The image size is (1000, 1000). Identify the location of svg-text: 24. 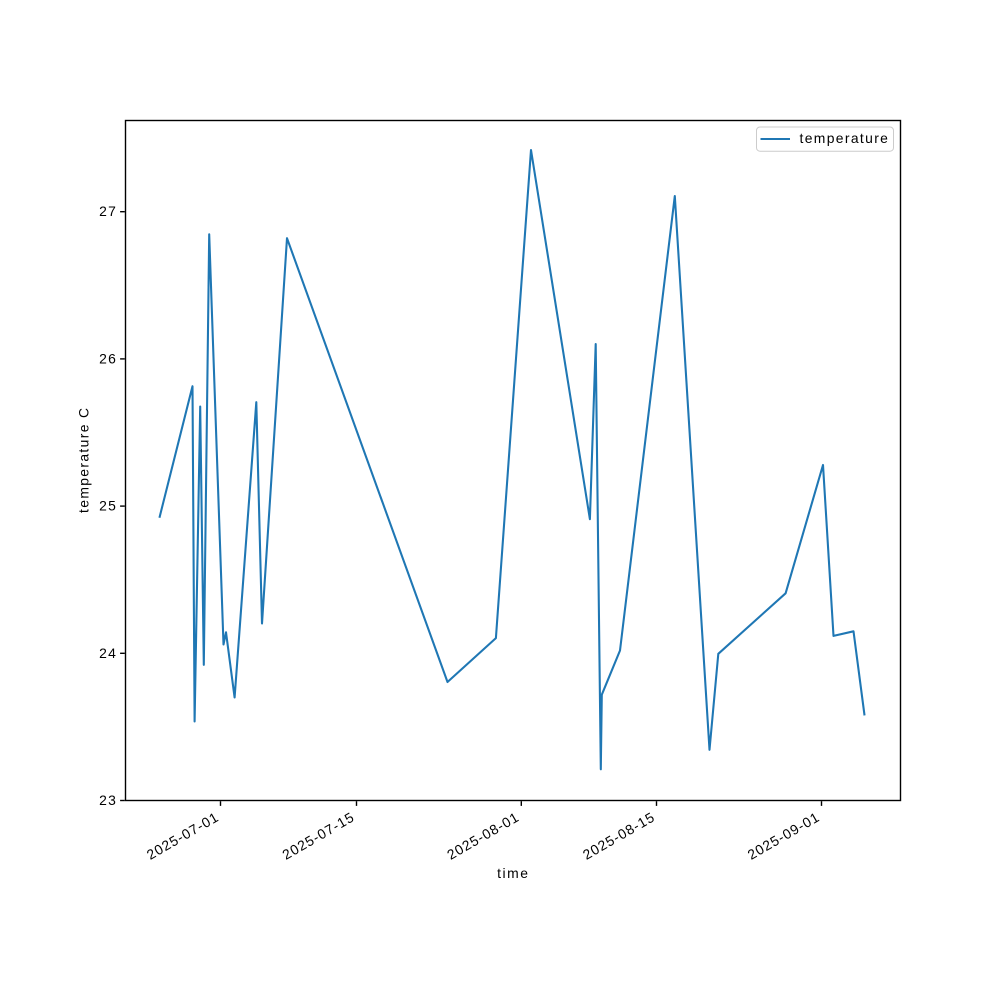
(108, 653).